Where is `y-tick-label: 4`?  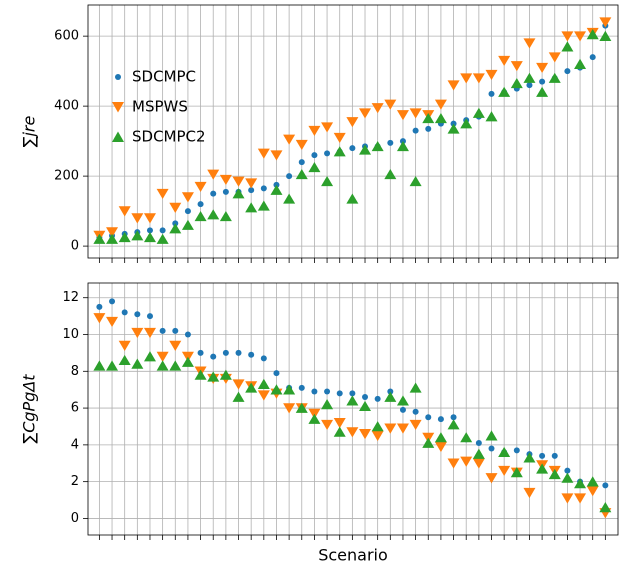
y-tick-label: 4 is located at coordinates (75, 444).